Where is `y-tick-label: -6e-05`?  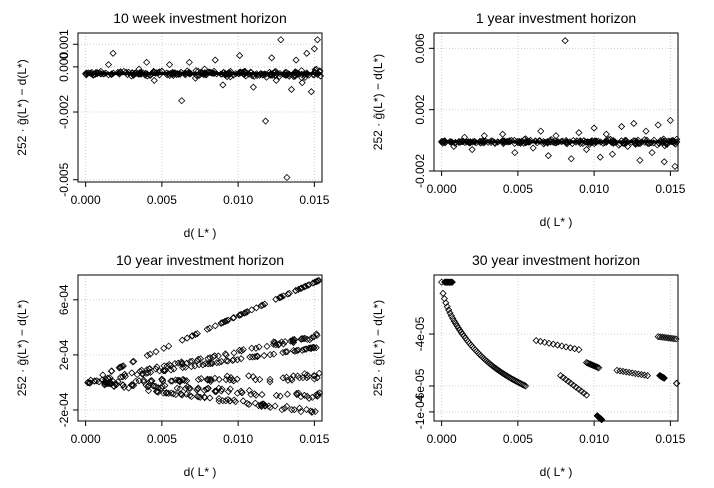 y-tick-label: -6e-05 is located at coordinates (420, 385).